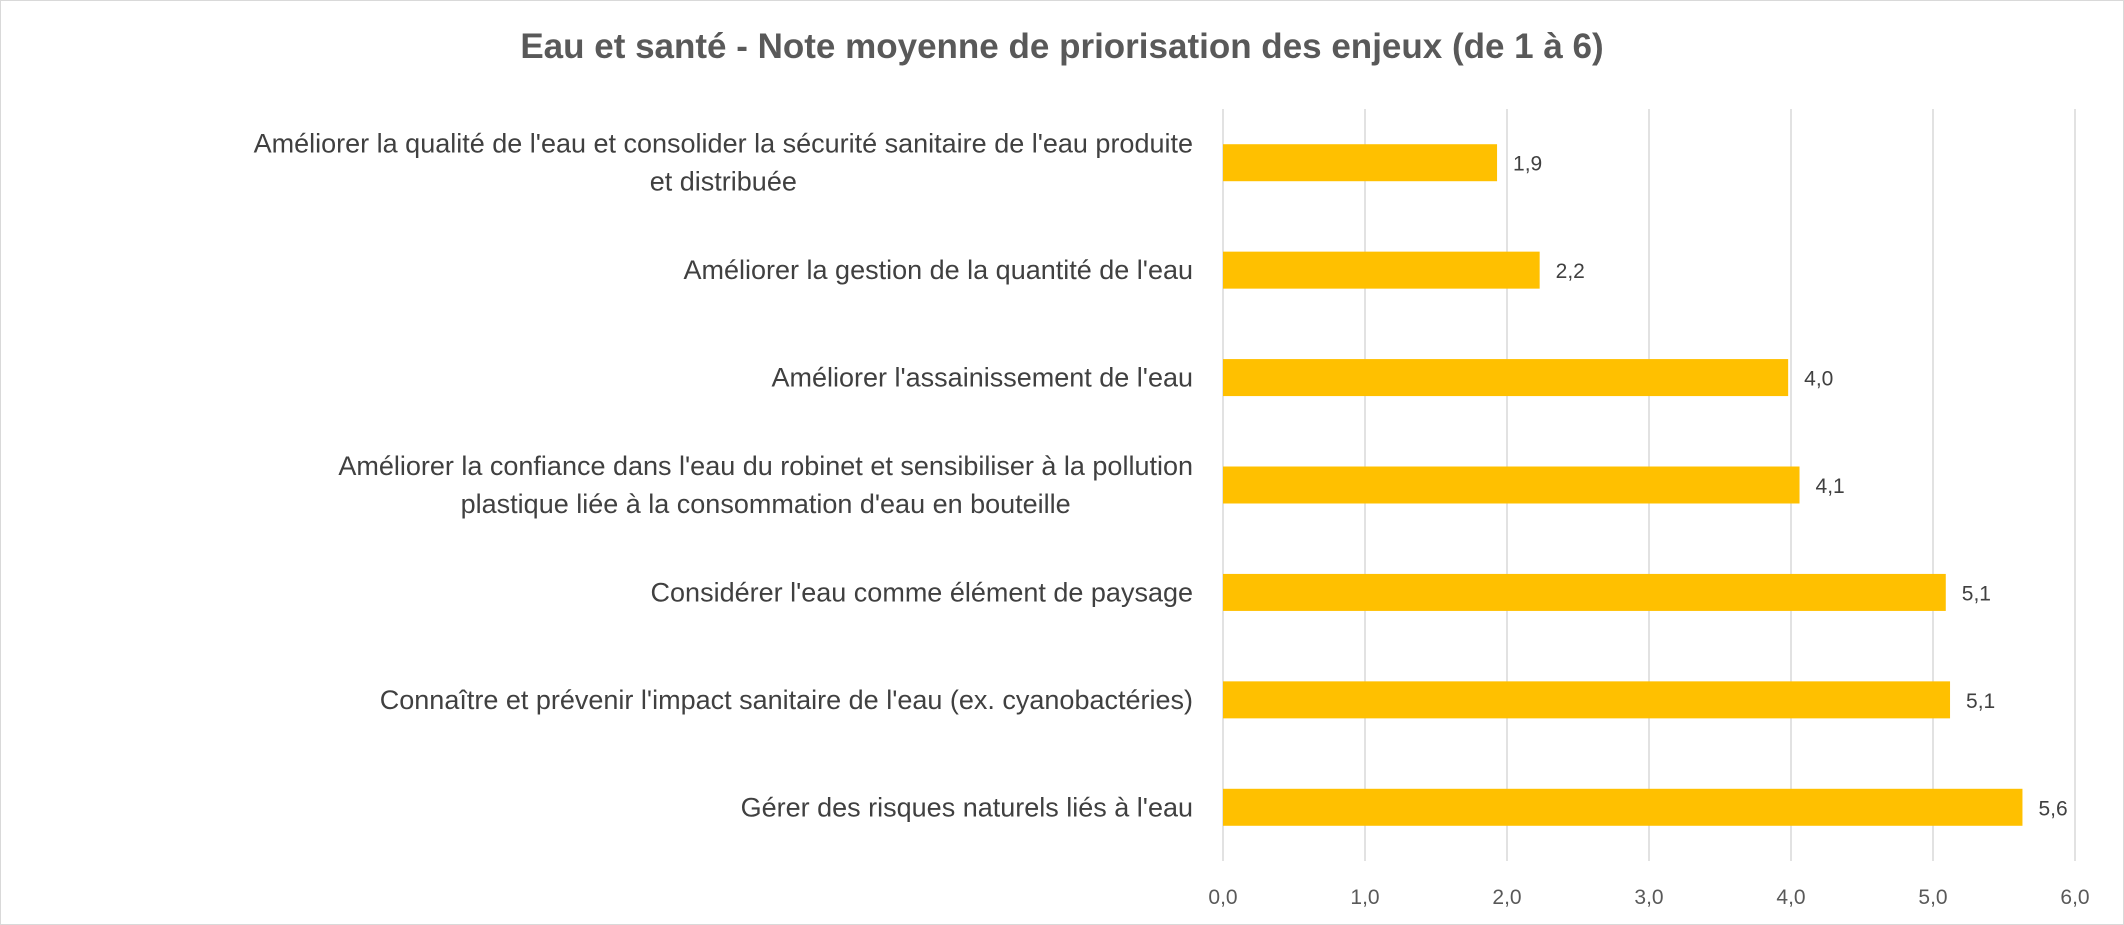  What do you see at coordinates (1932, 897) in the screenshot?
I see `x-tick-label: 5,0` at bounding box center [1932, 897].